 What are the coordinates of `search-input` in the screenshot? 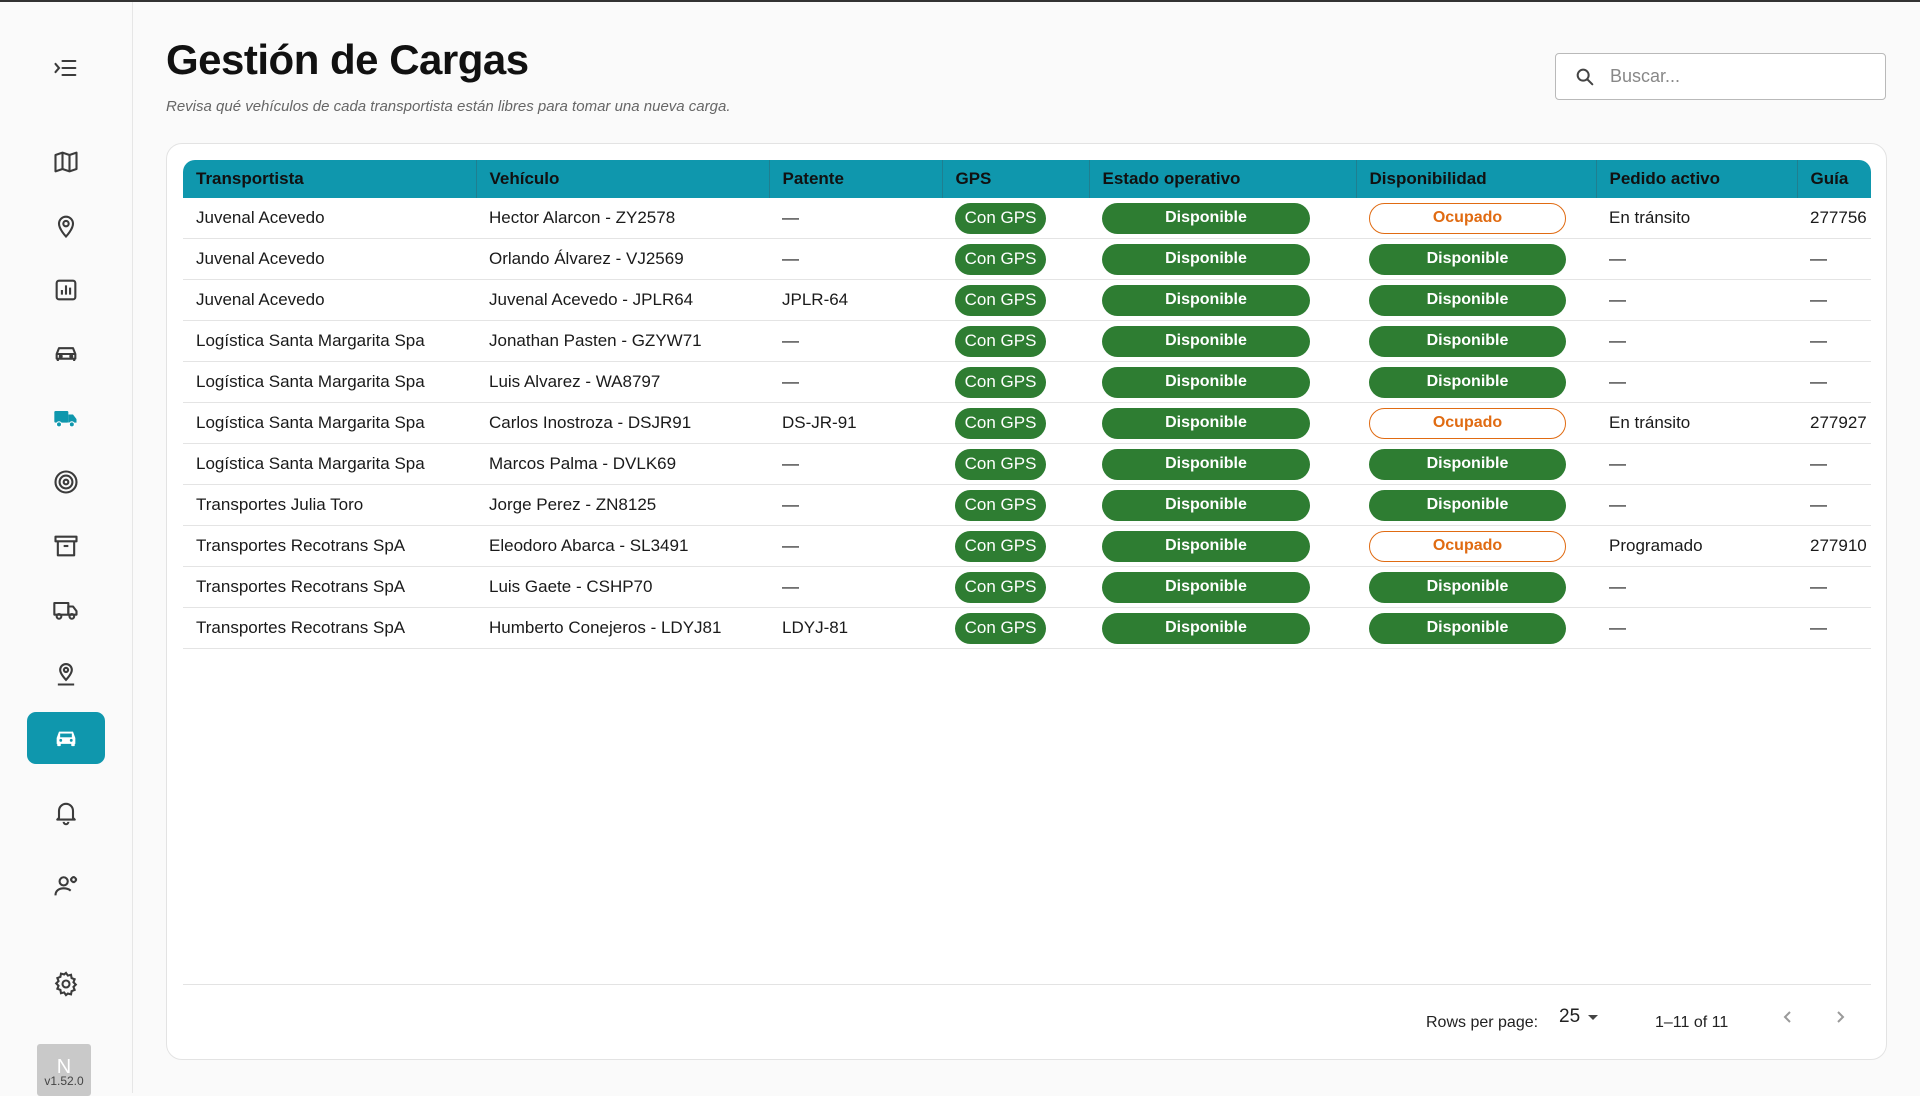 It's located at (1740, 76).